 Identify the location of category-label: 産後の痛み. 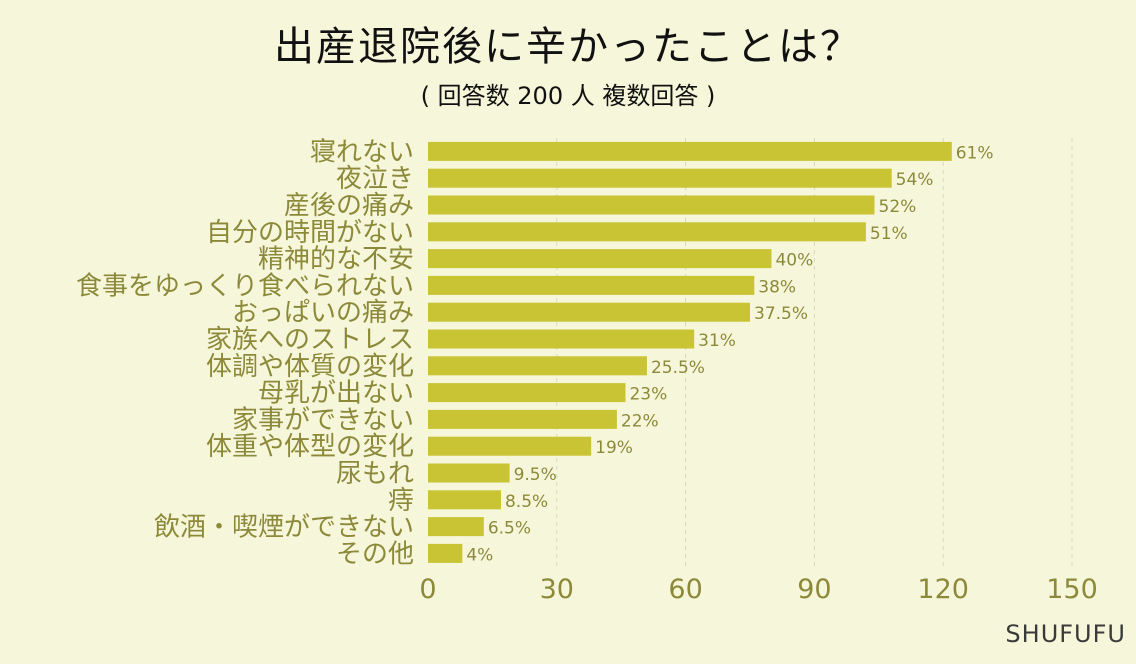
(349, 206).